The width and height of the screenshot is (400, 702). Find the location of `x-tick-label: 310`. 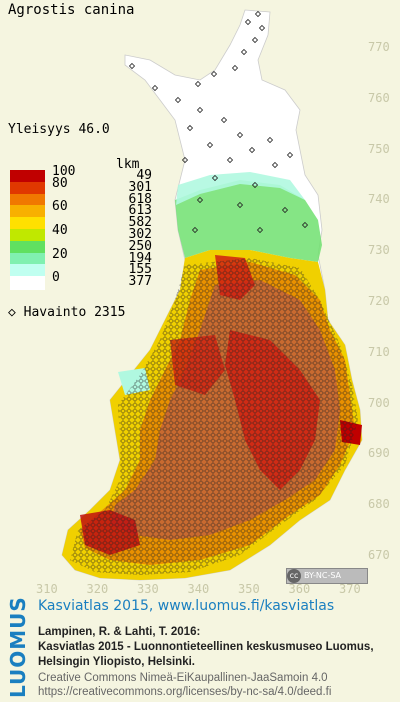

x-tick-label: 310 is located at coordinates (47, 589).